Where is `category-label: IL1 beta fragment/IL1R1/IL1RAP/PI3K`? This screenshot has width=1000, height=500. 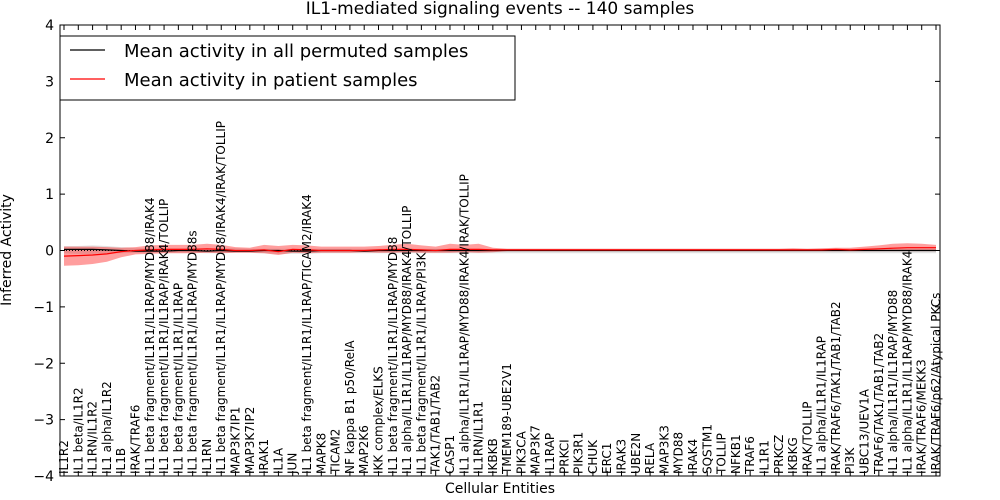
category-label: IL1 beta fragment/IL1R1/IL1RAP/PI3K is located at coordinates (421, 362).